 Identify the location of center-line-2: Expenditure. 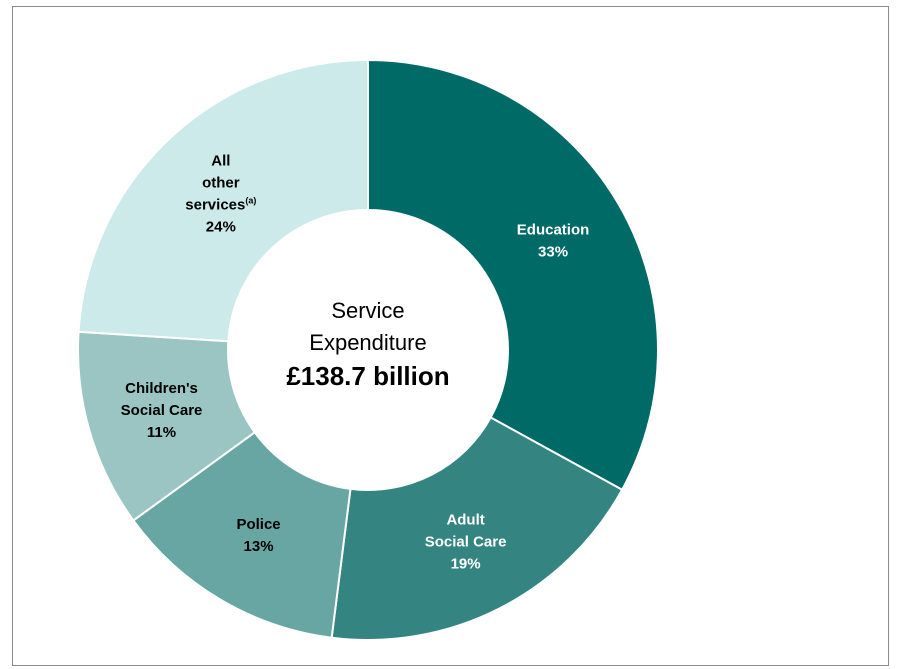
(367, 342).